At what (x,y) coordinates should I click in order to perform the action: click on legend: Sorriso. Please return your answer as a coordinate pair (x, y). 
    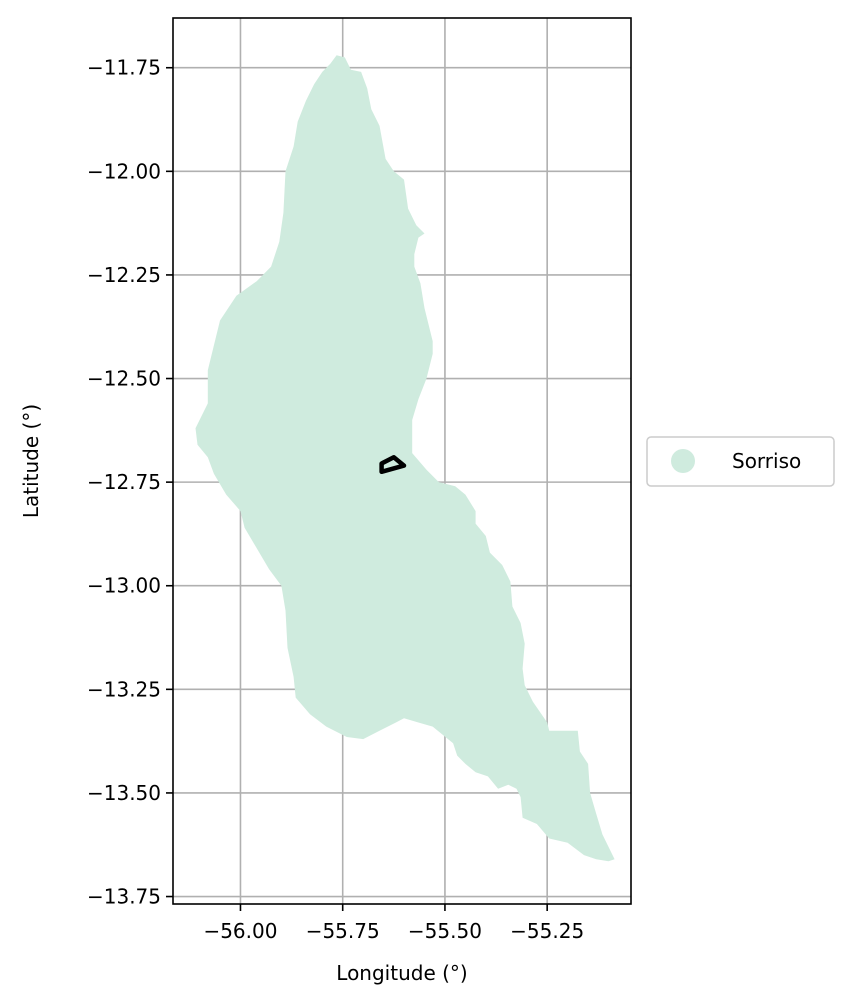
    Looking at the image, I should click on (740, 461).